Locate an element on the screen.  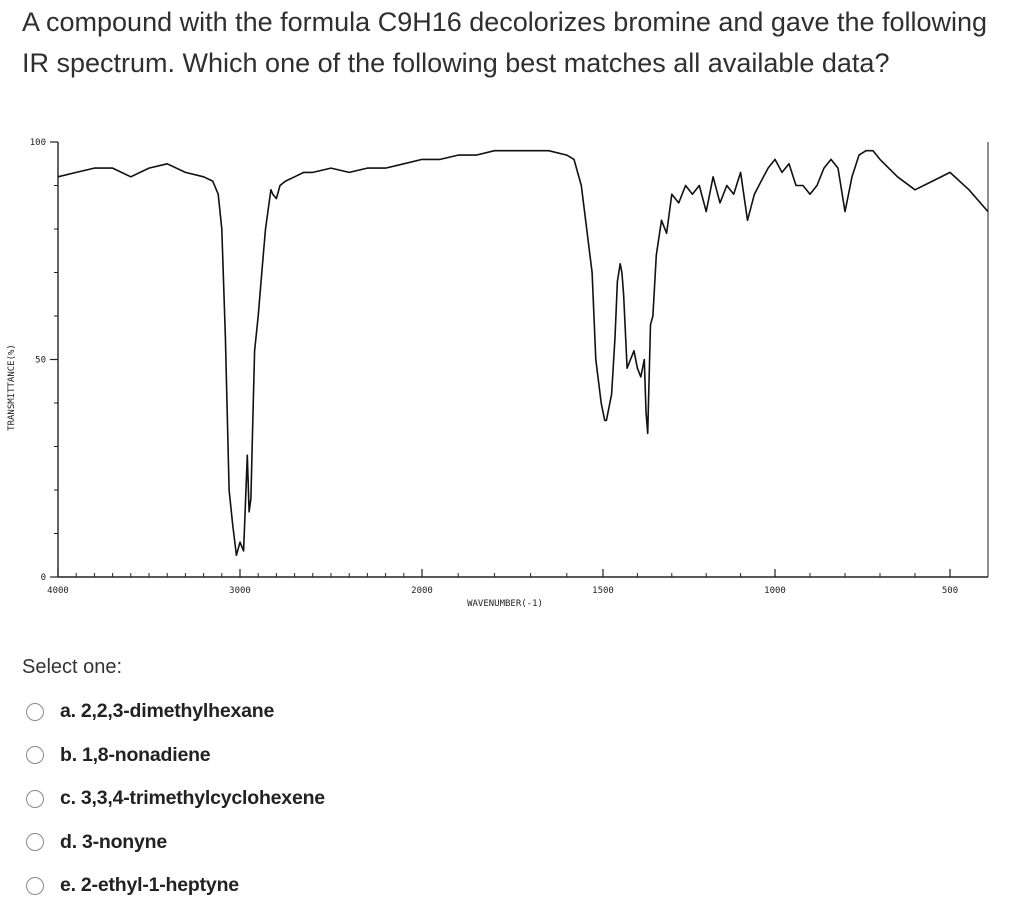
y-axis-label: TRANSMITTANCE(%) is located at coordinates (12, 387).